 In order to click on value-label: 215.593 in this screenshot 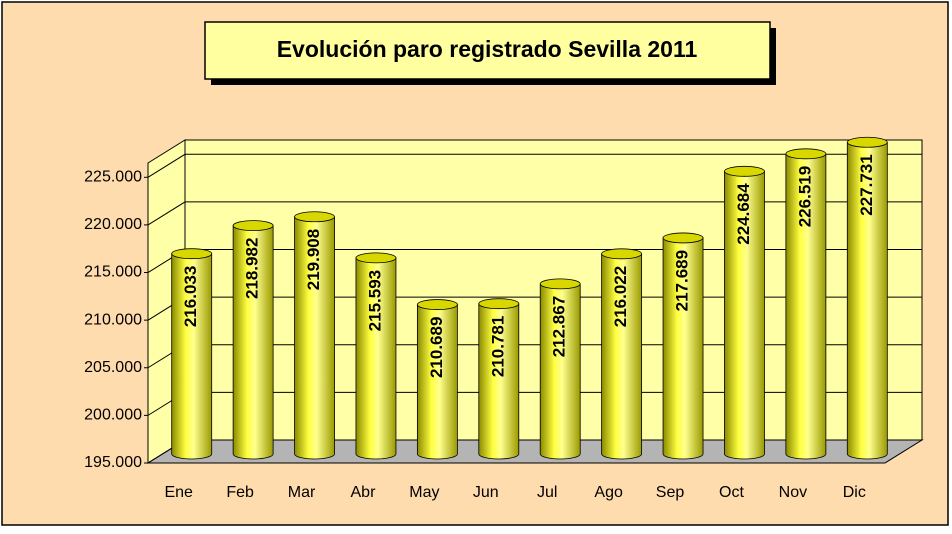, I will do `click(374, 300)`.